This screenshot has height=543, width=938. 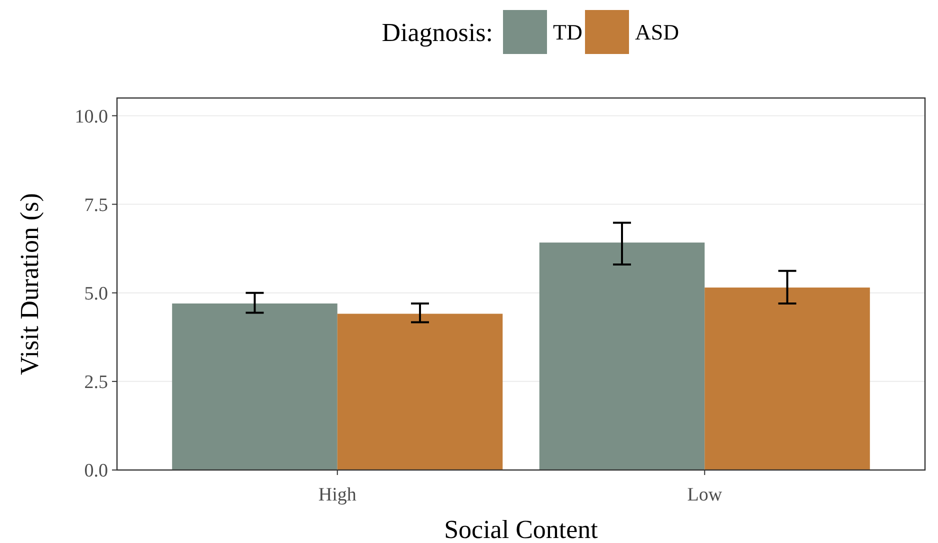 What do you see at coordinates (96, 471) in the screenshot?
I see `y-tick-label: 0.0` at bounding box center [96, 471].